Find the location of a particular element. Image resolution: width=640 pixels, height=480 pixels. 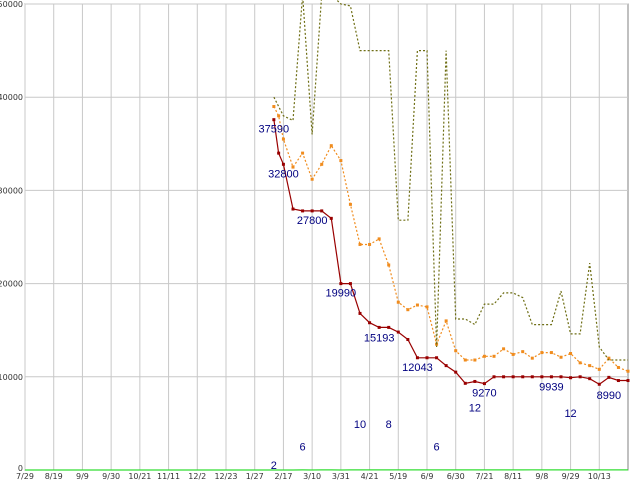

x-tick-label: 9/29 is located at coordinates (571, 476).